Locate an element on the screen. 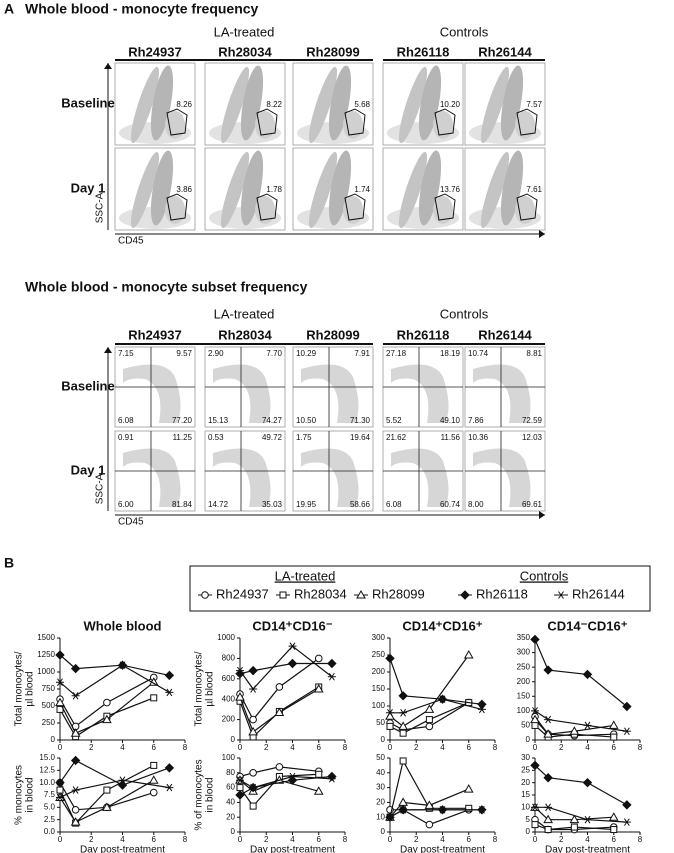  x-tick-label: 2 is located at coordinates (561, 839).